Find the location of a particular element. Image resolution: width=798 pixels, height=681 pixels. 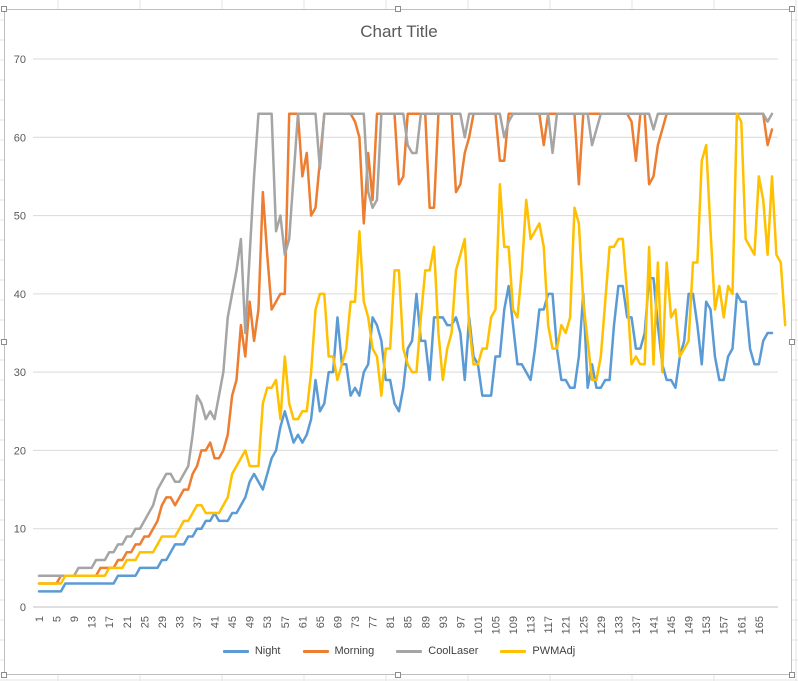

y-tick-label: 70 is located at coordinates (20, 60).